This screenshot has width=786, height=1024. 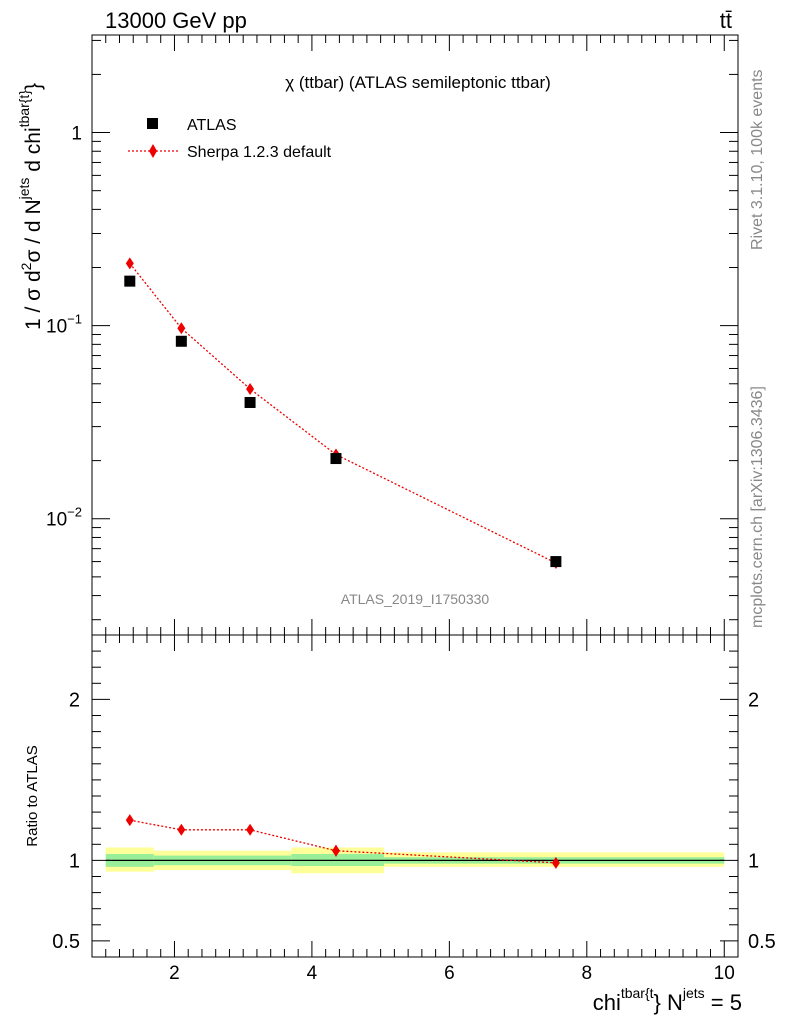 What do you see at coordinates (757, 507) in the screenshot?
I see `source-label: mcplots.cern.ch [arXiv:1306.3436]` at bounding box center [757, 507].